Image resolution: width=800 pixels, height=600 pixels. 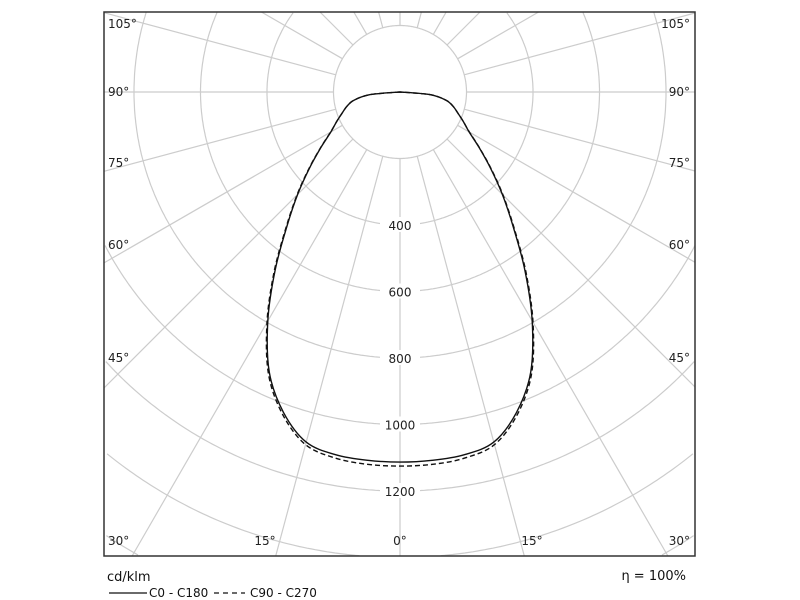 I want to click on legend: C0 - C180 C90 - C270, so click(x=213, y=593).